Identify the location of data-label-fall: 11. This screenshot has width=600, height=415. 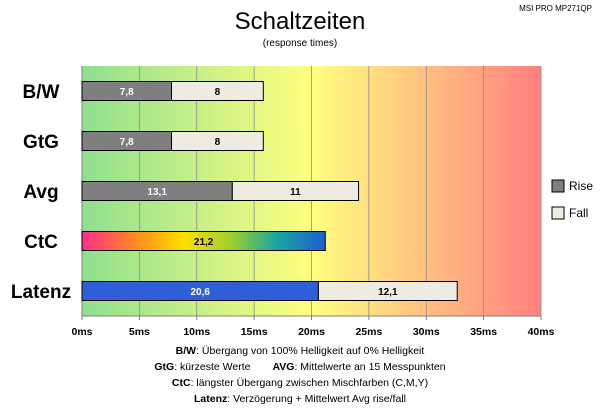
(295, 192).